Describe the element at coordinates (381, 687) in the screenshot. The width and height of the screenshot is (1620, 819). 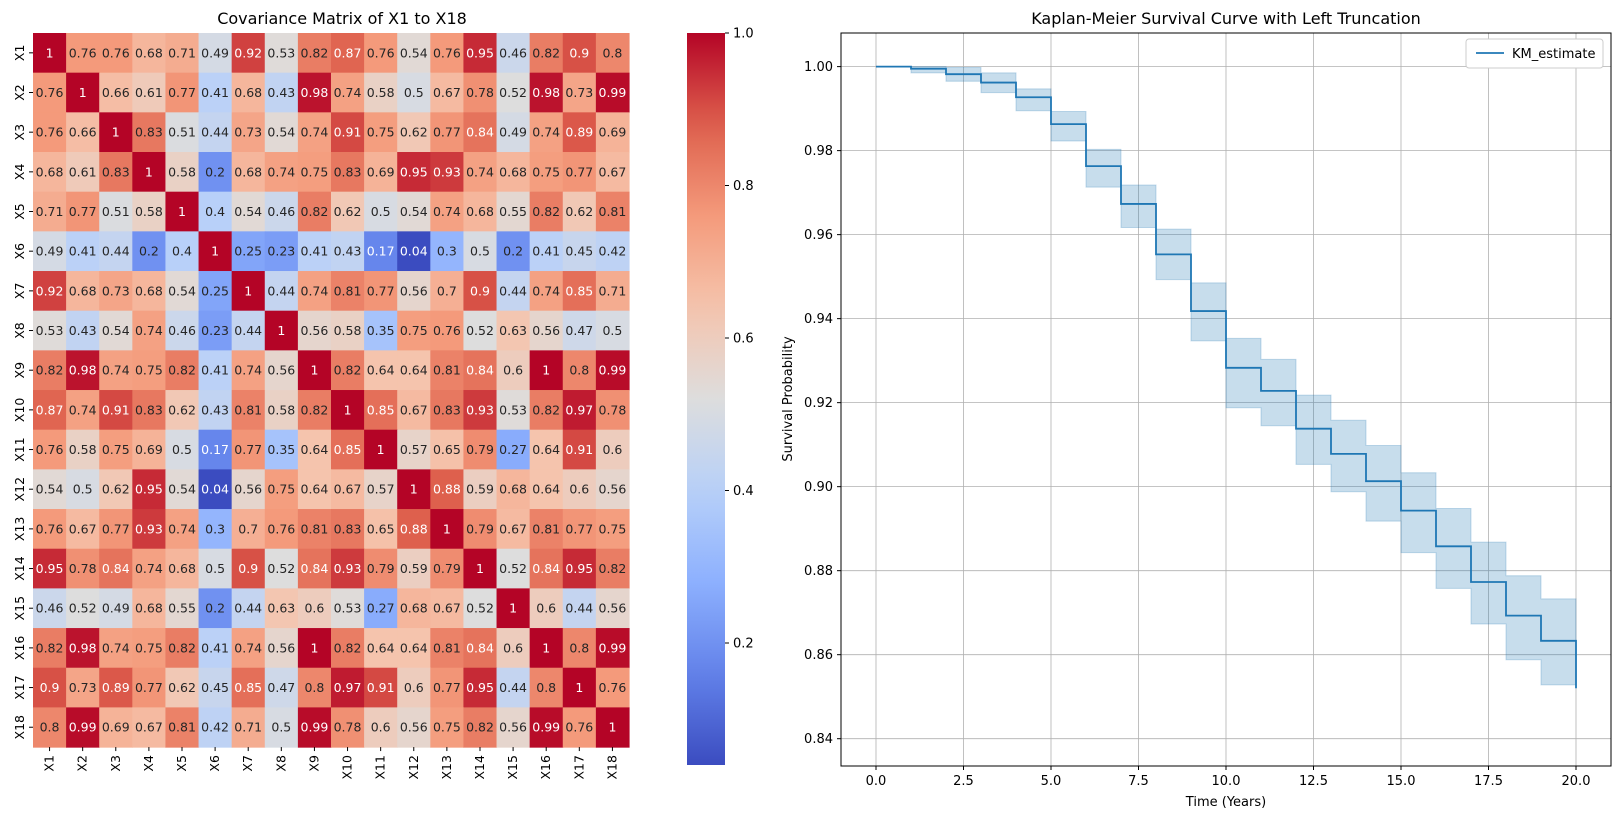
I see `heatmap-cell-label: 0.91` at that location.